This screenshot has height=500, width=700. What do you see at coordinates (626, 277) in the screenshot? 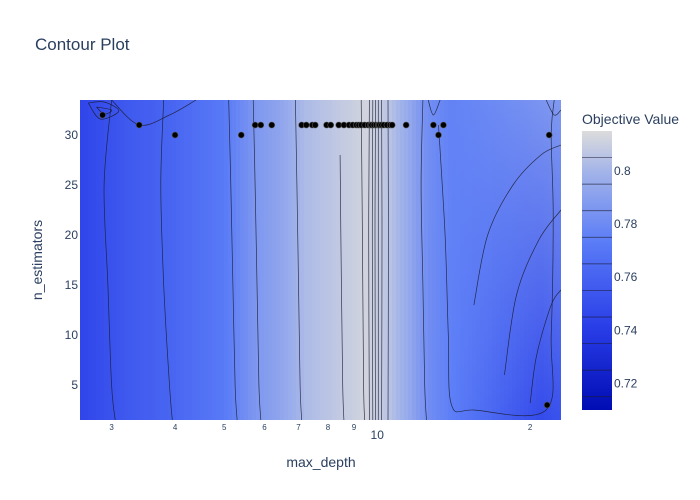
I see `colorbar-tick-label: 0.76` at bounding box center [626, 277].